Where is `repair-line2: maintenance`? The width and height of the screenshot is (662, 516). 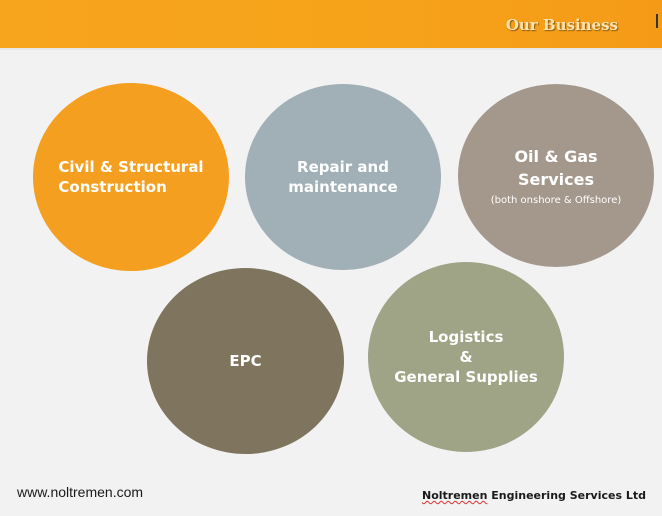
repair-line2: maintenance is located at coordinates (343, 187).